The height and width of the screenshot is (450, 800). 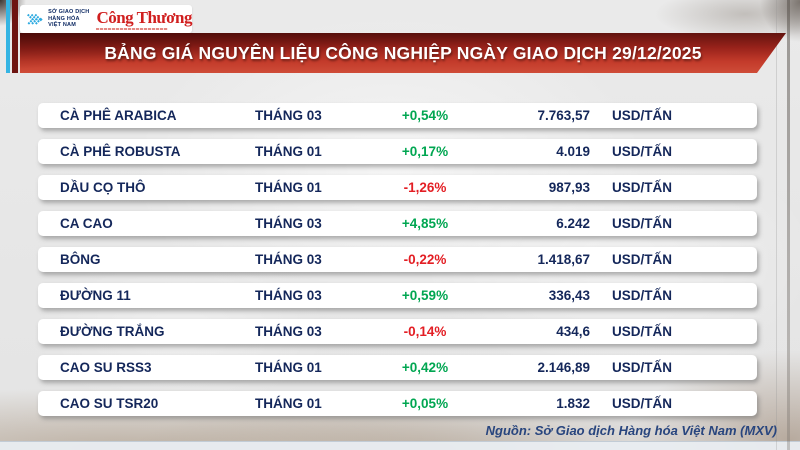 What do you see at coordinates (8, 36) in the screenshot?
I see `left-accent-stripe-cyan` at bounding box center [8, 36].